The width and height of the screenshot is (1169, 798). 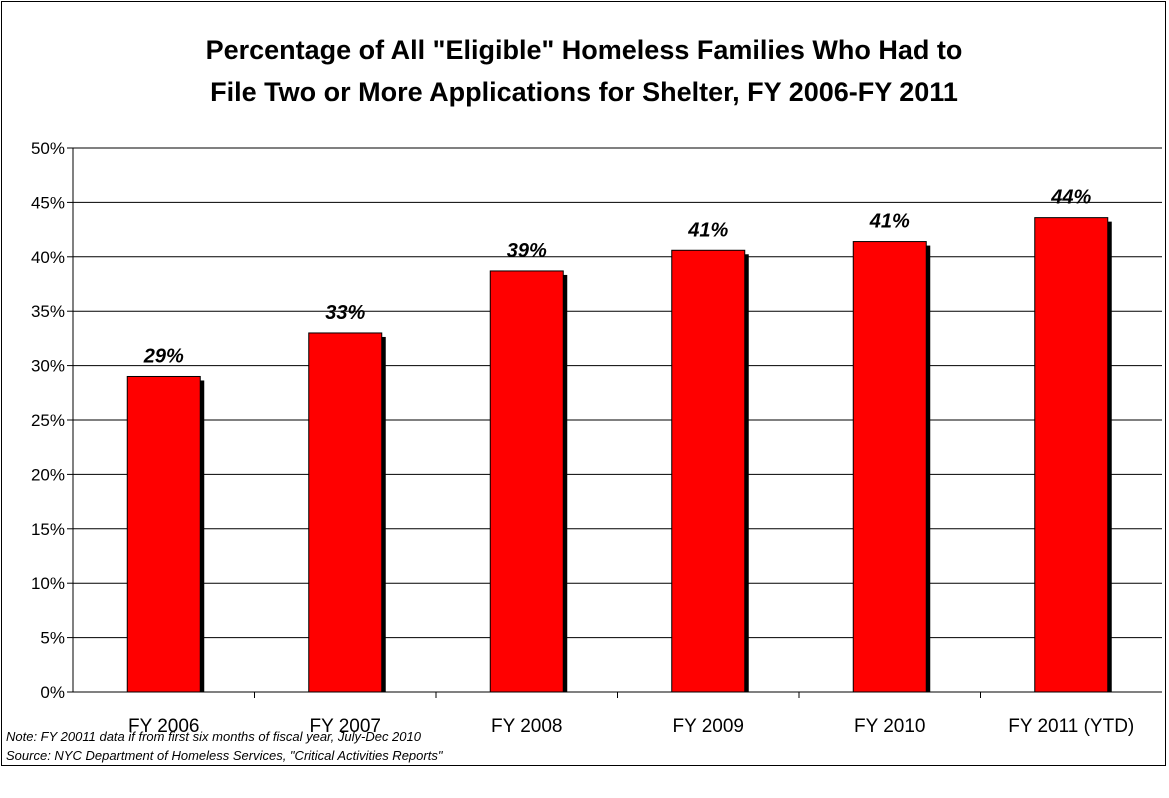 What do you see at coordinates (48, 366) in the screenshot?
I see `y-tick-label: 30%` at bounding box center [48, 366].